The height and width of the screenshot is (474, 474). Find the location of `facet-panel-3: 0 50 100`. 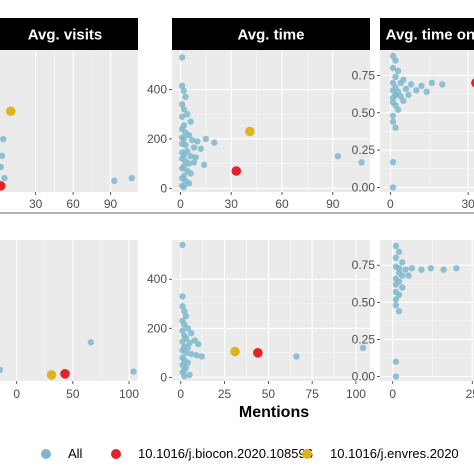

facet-panel-3: 0 50 100 is located at coordinates (69, 320).